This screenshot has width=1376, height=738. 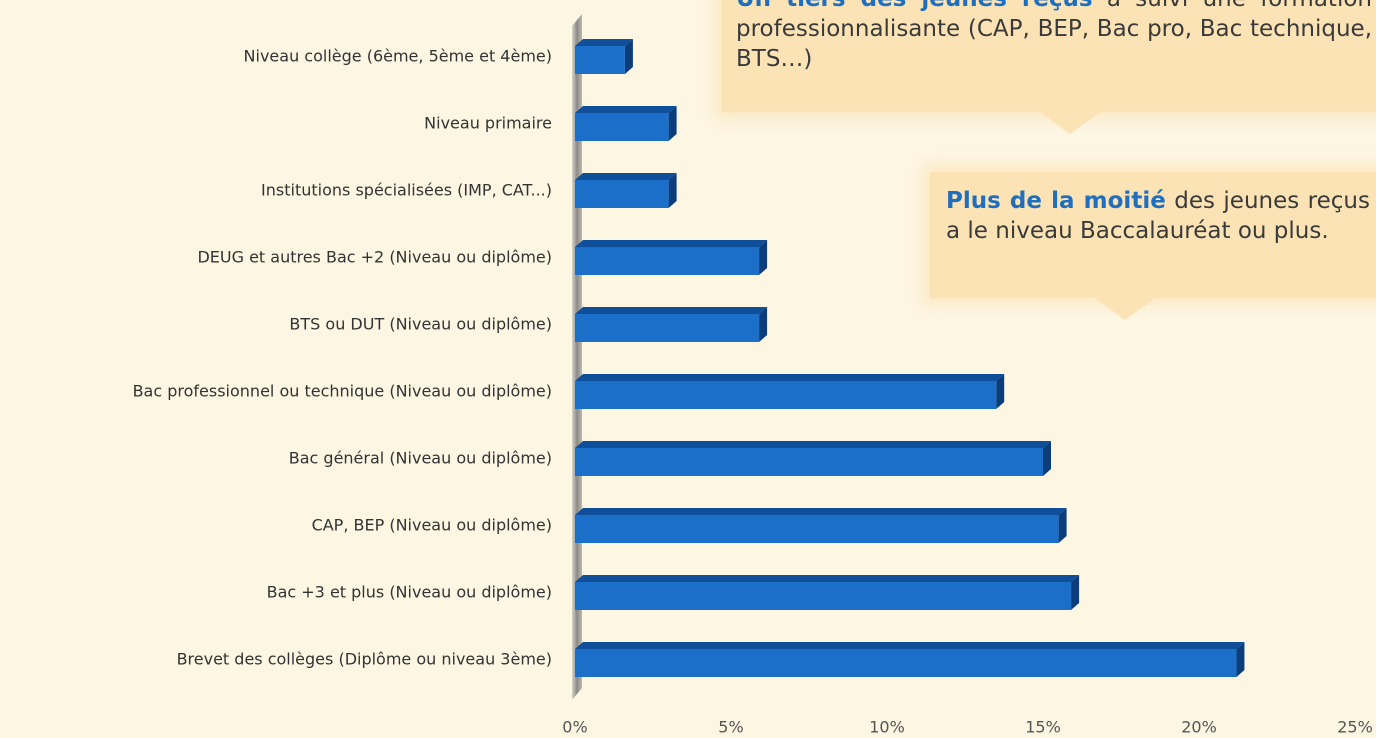 I want to click on y-tick-label: Institutions spécialisées (IMP, CAT...), so click(x=406, y=190).